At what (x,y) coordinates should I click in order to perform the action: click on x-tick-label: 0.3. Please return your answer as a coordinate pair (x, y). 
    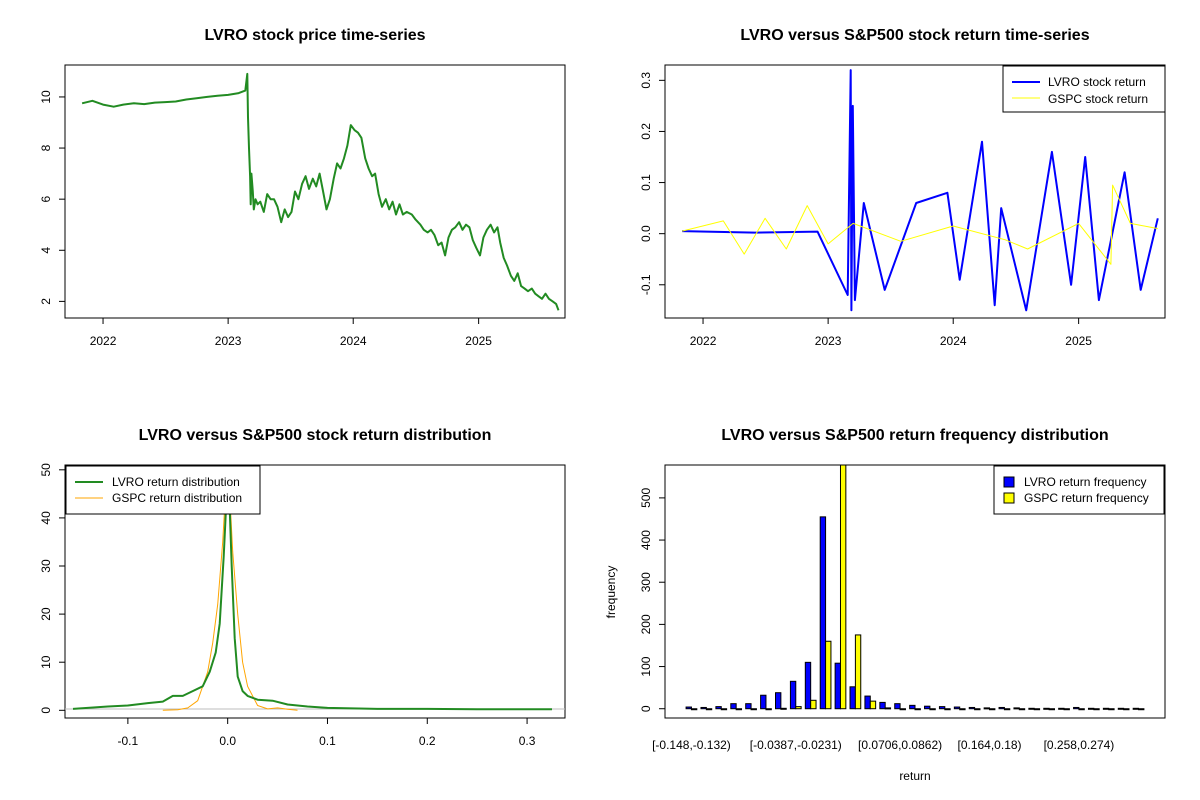
    Looking at the image, I should click on (527, 741).